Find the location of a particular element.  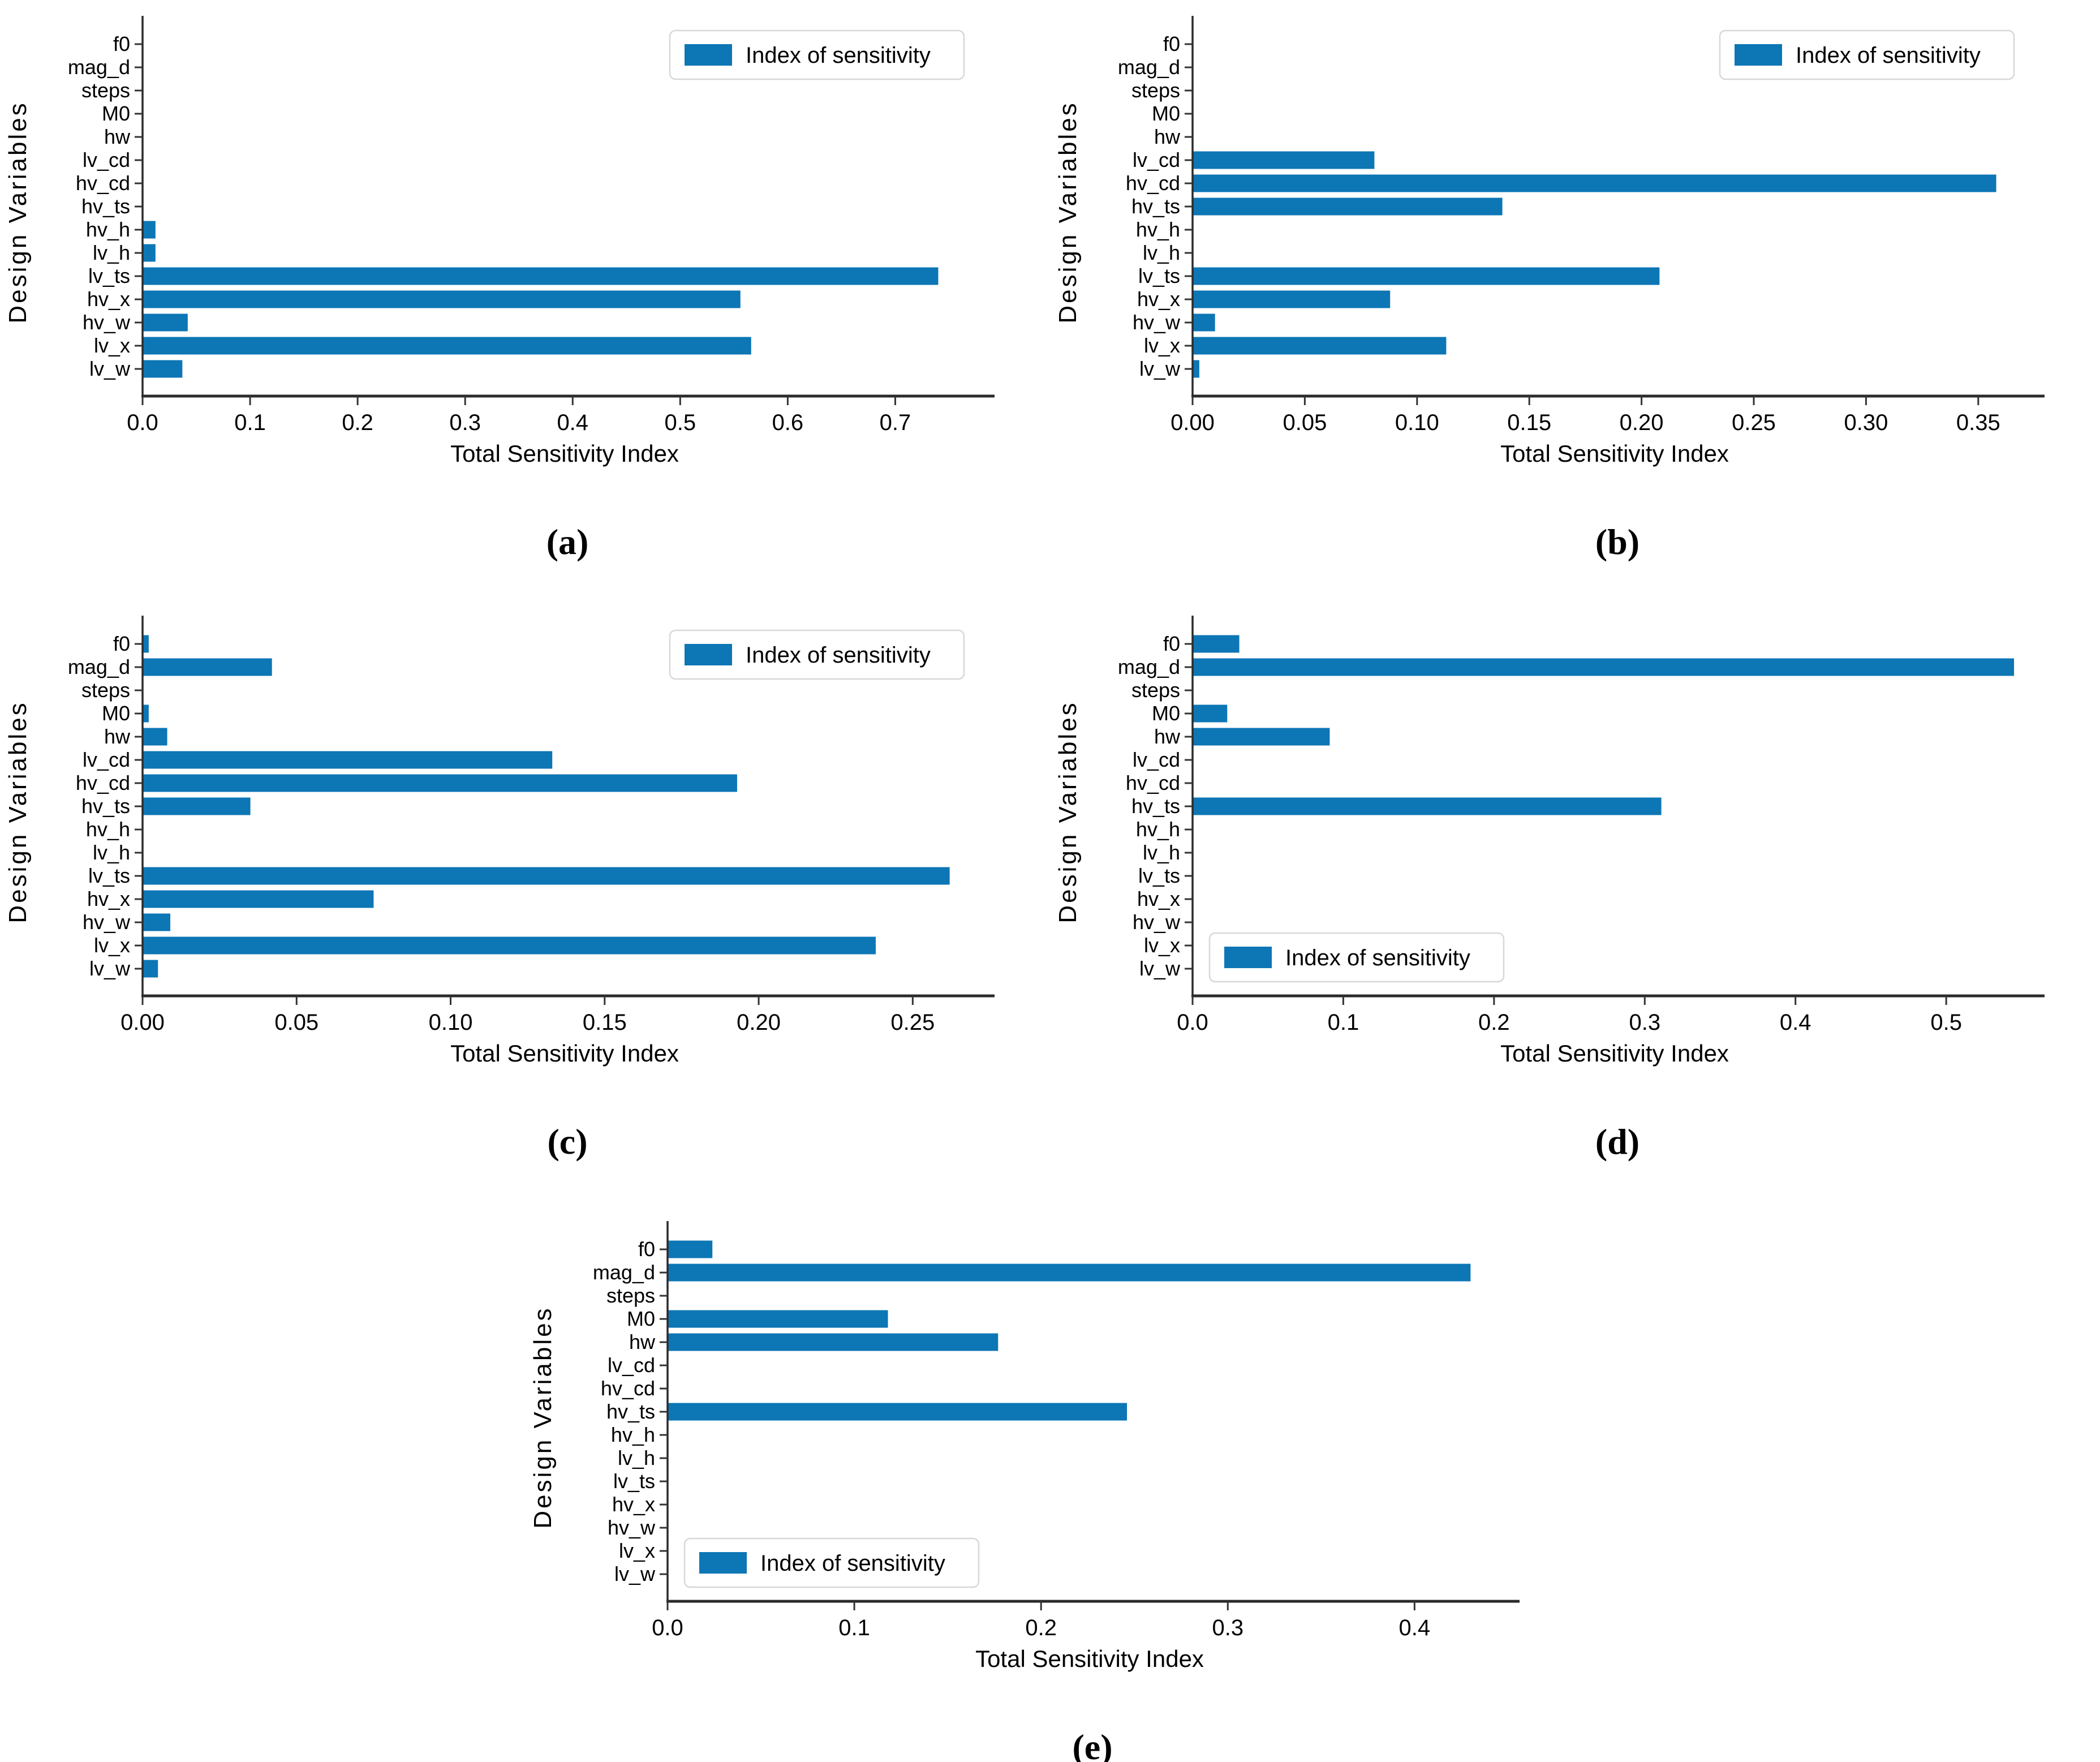

x-tick-label: 0.5 is located at coordinates (680, 422).